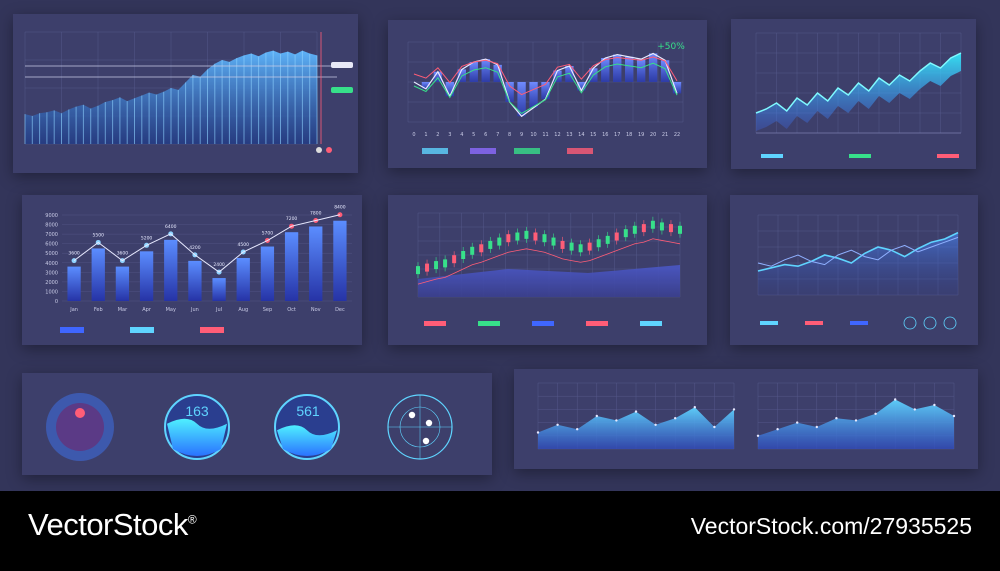 The width and height of the screenshot is (1000, 571). I want to click on y-tick-label: 4000, so click(51, 264).